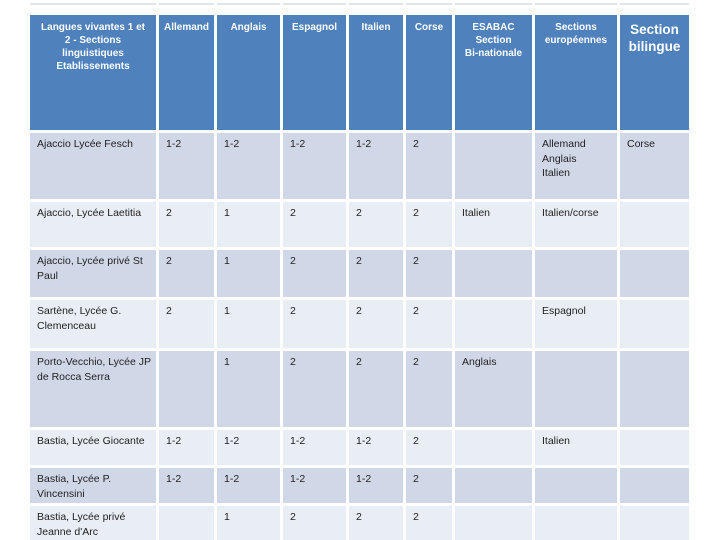 The width and height of the screenshot is (720, 540). Describe the element at coordinates (576, 224) in the screenshot. I see `table-cell: Italien/corse` at that location.